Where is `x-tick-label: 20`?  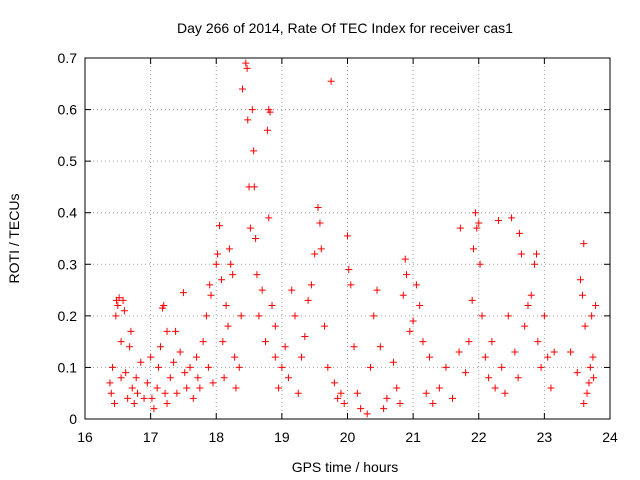
x-tick-label: 20 is located at coordinates (348, 437).